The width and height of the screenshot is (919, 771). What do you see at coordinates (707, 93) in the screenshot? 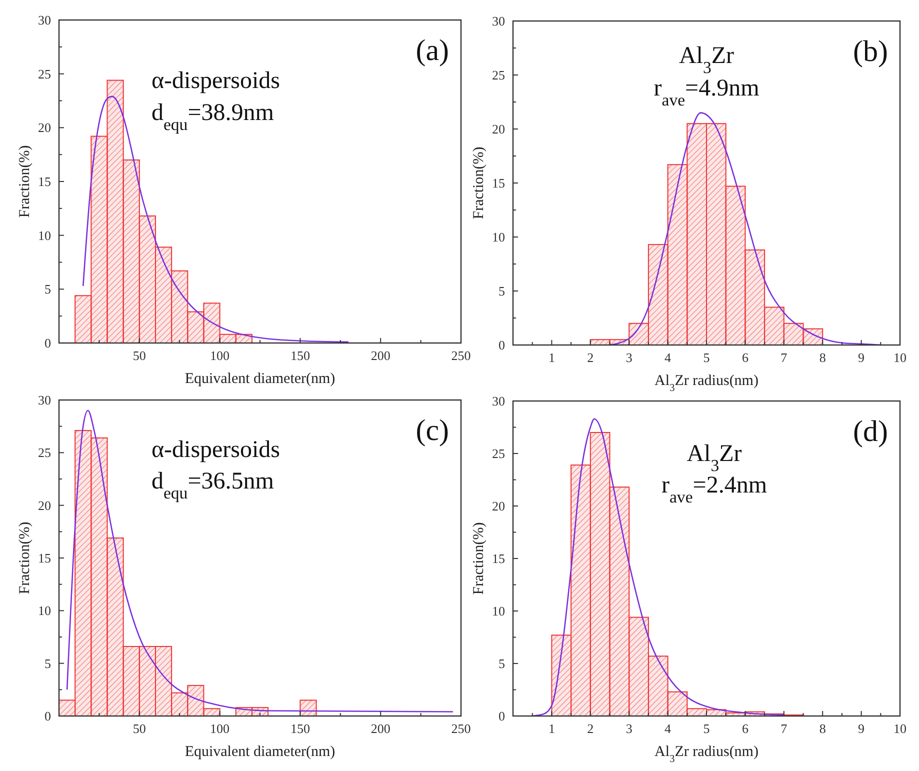
I see `annotation: r$_{ave}$=4.9nm` at bounding box center [707, 93].